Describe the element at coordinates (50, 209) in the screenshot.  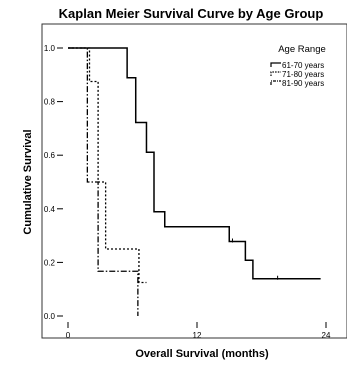
I see `y-tick-label: 0.4` at that location.